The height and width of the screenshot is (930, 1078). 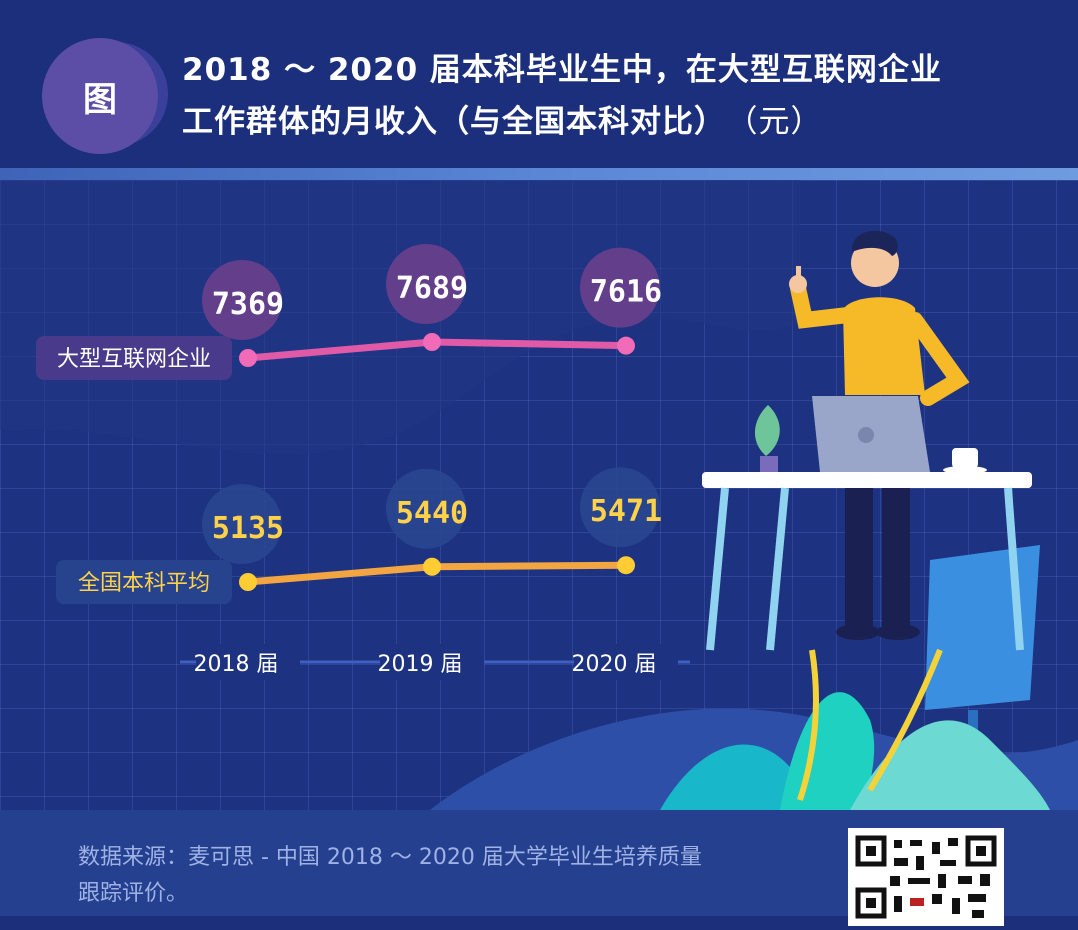 What do you see at coordinates (782, 122) in the screenshot?
I see `unit-label: （元）` at bounding box center [782, 122].